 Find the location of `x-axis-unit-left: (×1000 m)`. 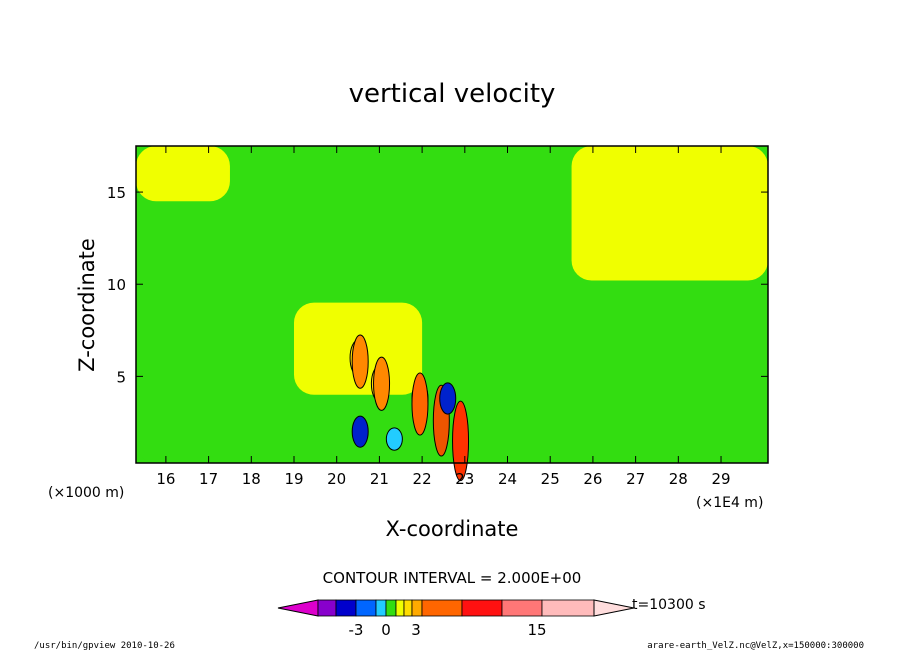

x-axis-unit-left: (×1000 m) is located at coordinates (86, 493).